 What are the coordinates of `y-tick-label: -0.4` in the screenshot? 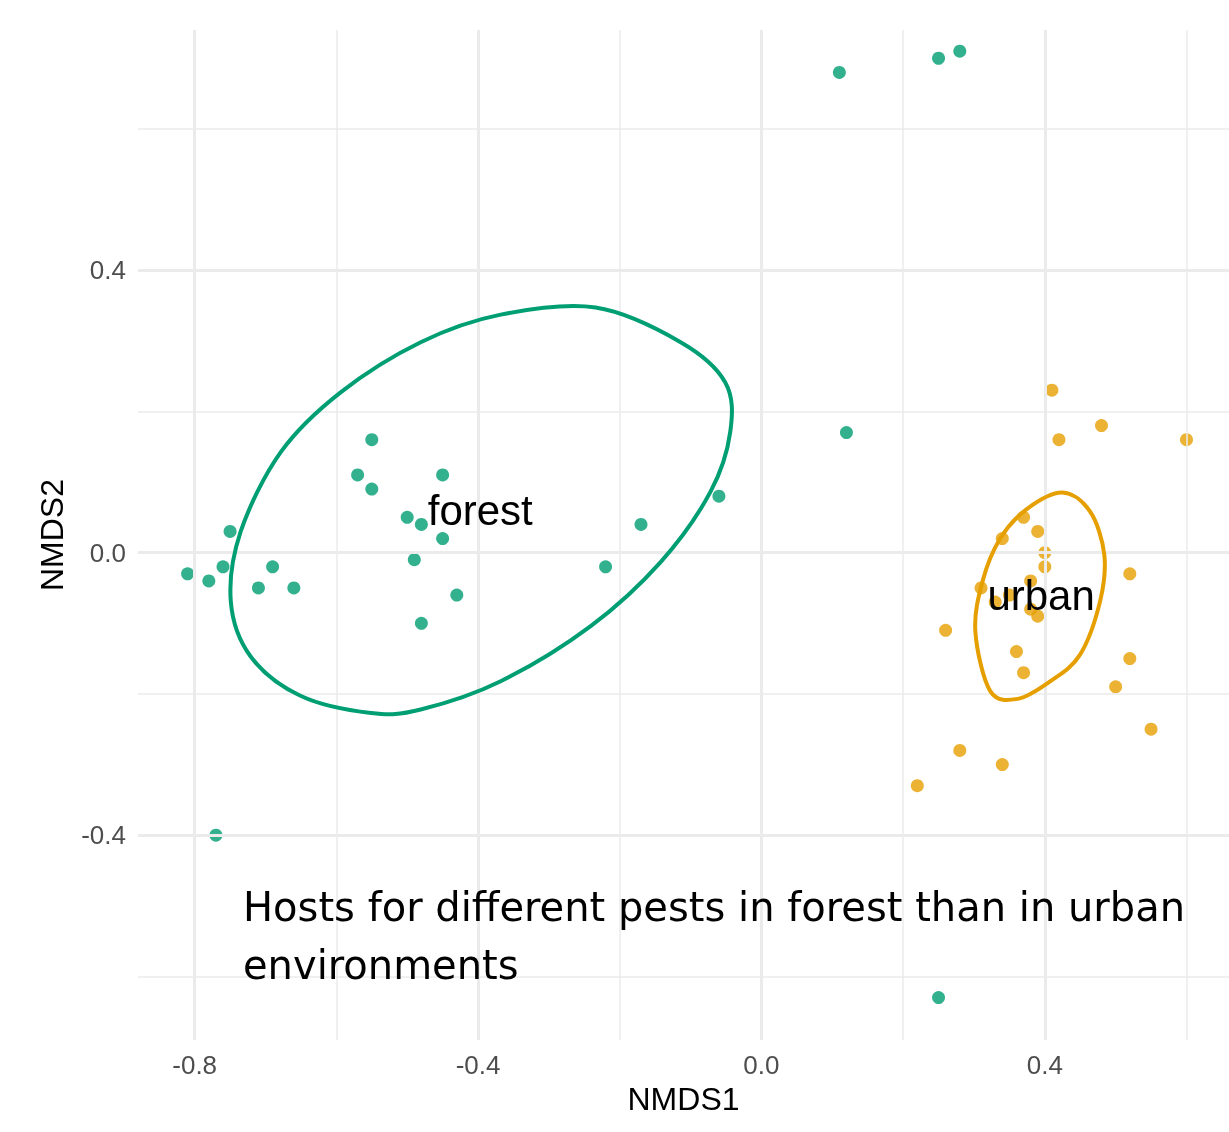 It's located at (103, 835).